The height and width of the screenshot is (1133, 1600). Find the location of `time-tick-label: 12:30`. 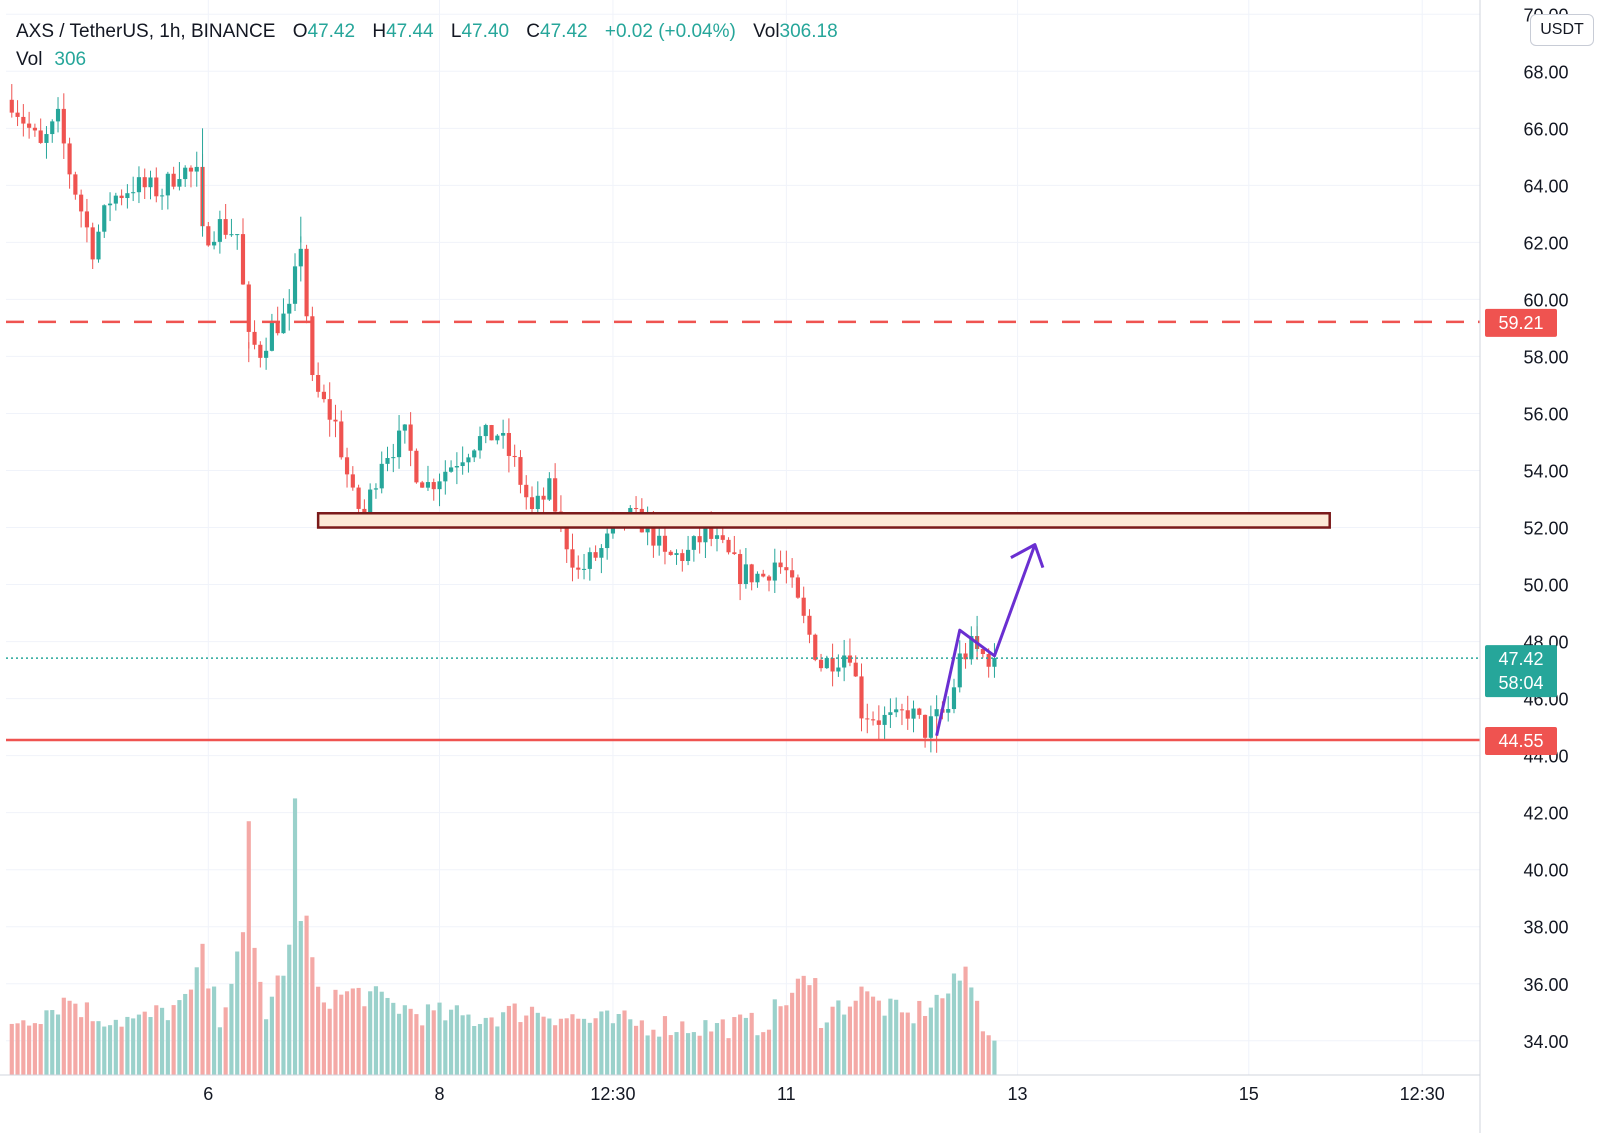

time-tick-label: 12:30 is located at coordinates (612, 1094).